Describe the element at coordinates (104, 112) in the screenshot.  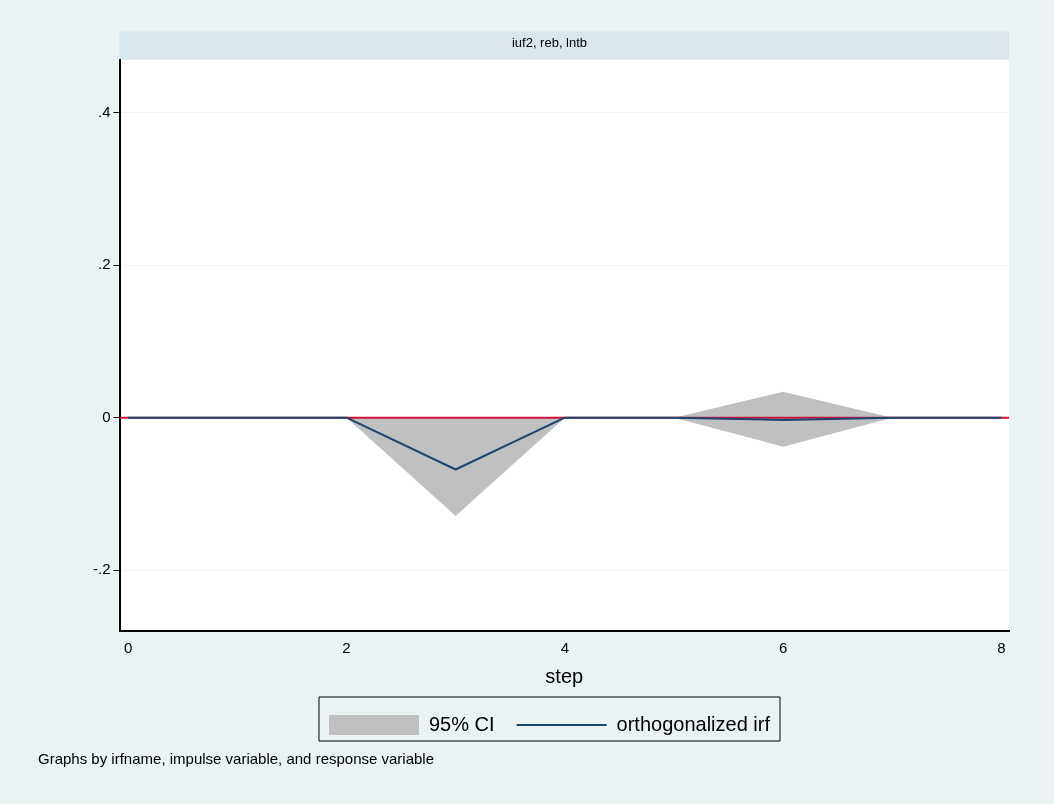
I see `y-tick-label: .4` at that location.